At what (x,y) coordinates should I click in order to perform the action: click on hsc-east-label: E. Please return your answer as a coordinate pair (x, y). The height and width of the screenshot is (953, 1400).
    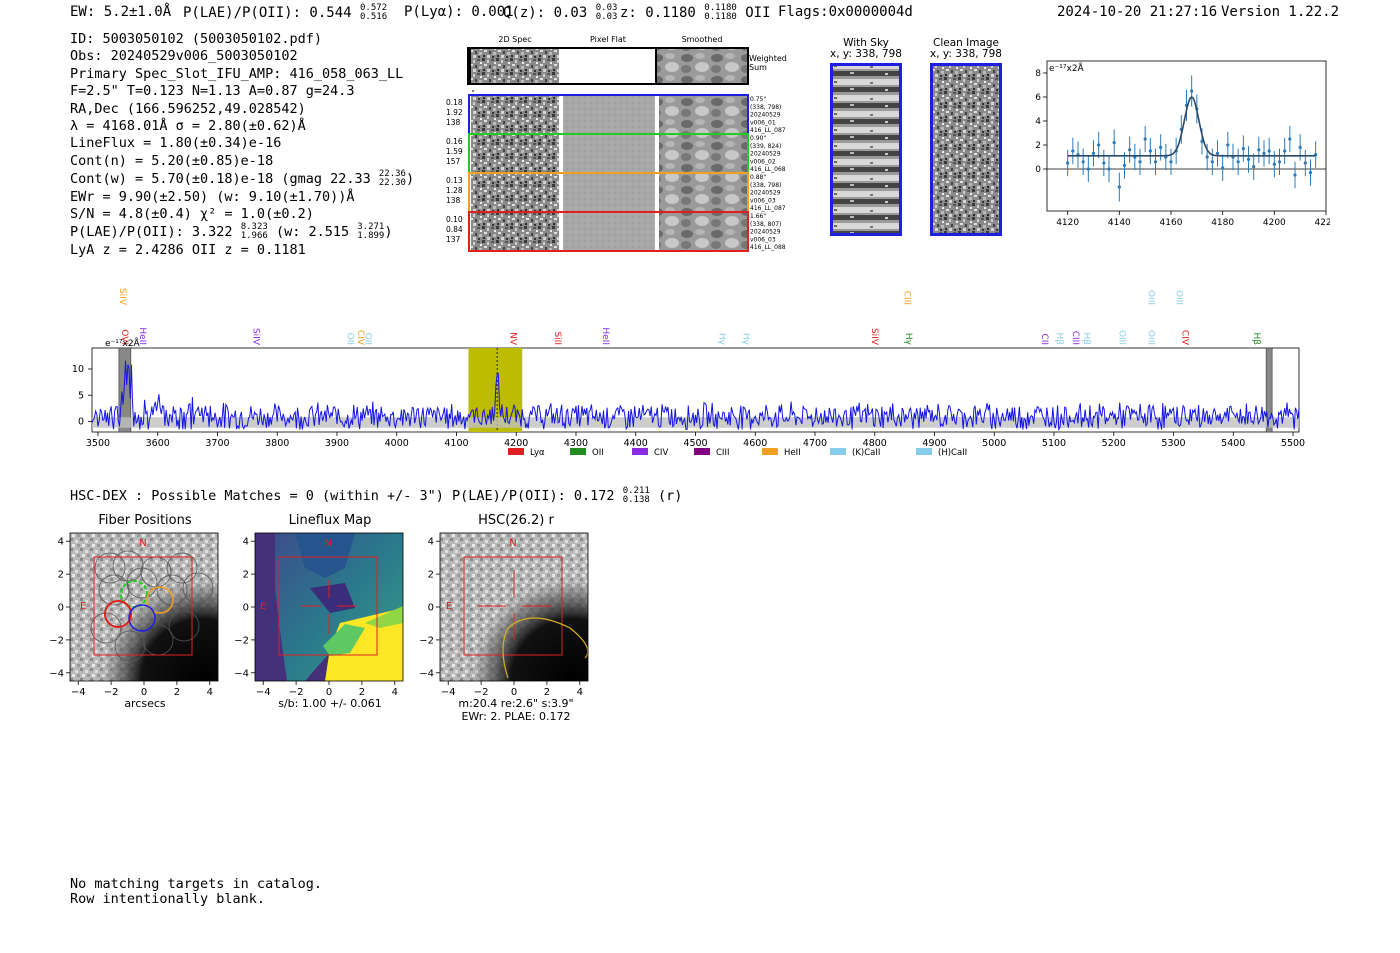
    Looking at the image, I should click on (449, 606).